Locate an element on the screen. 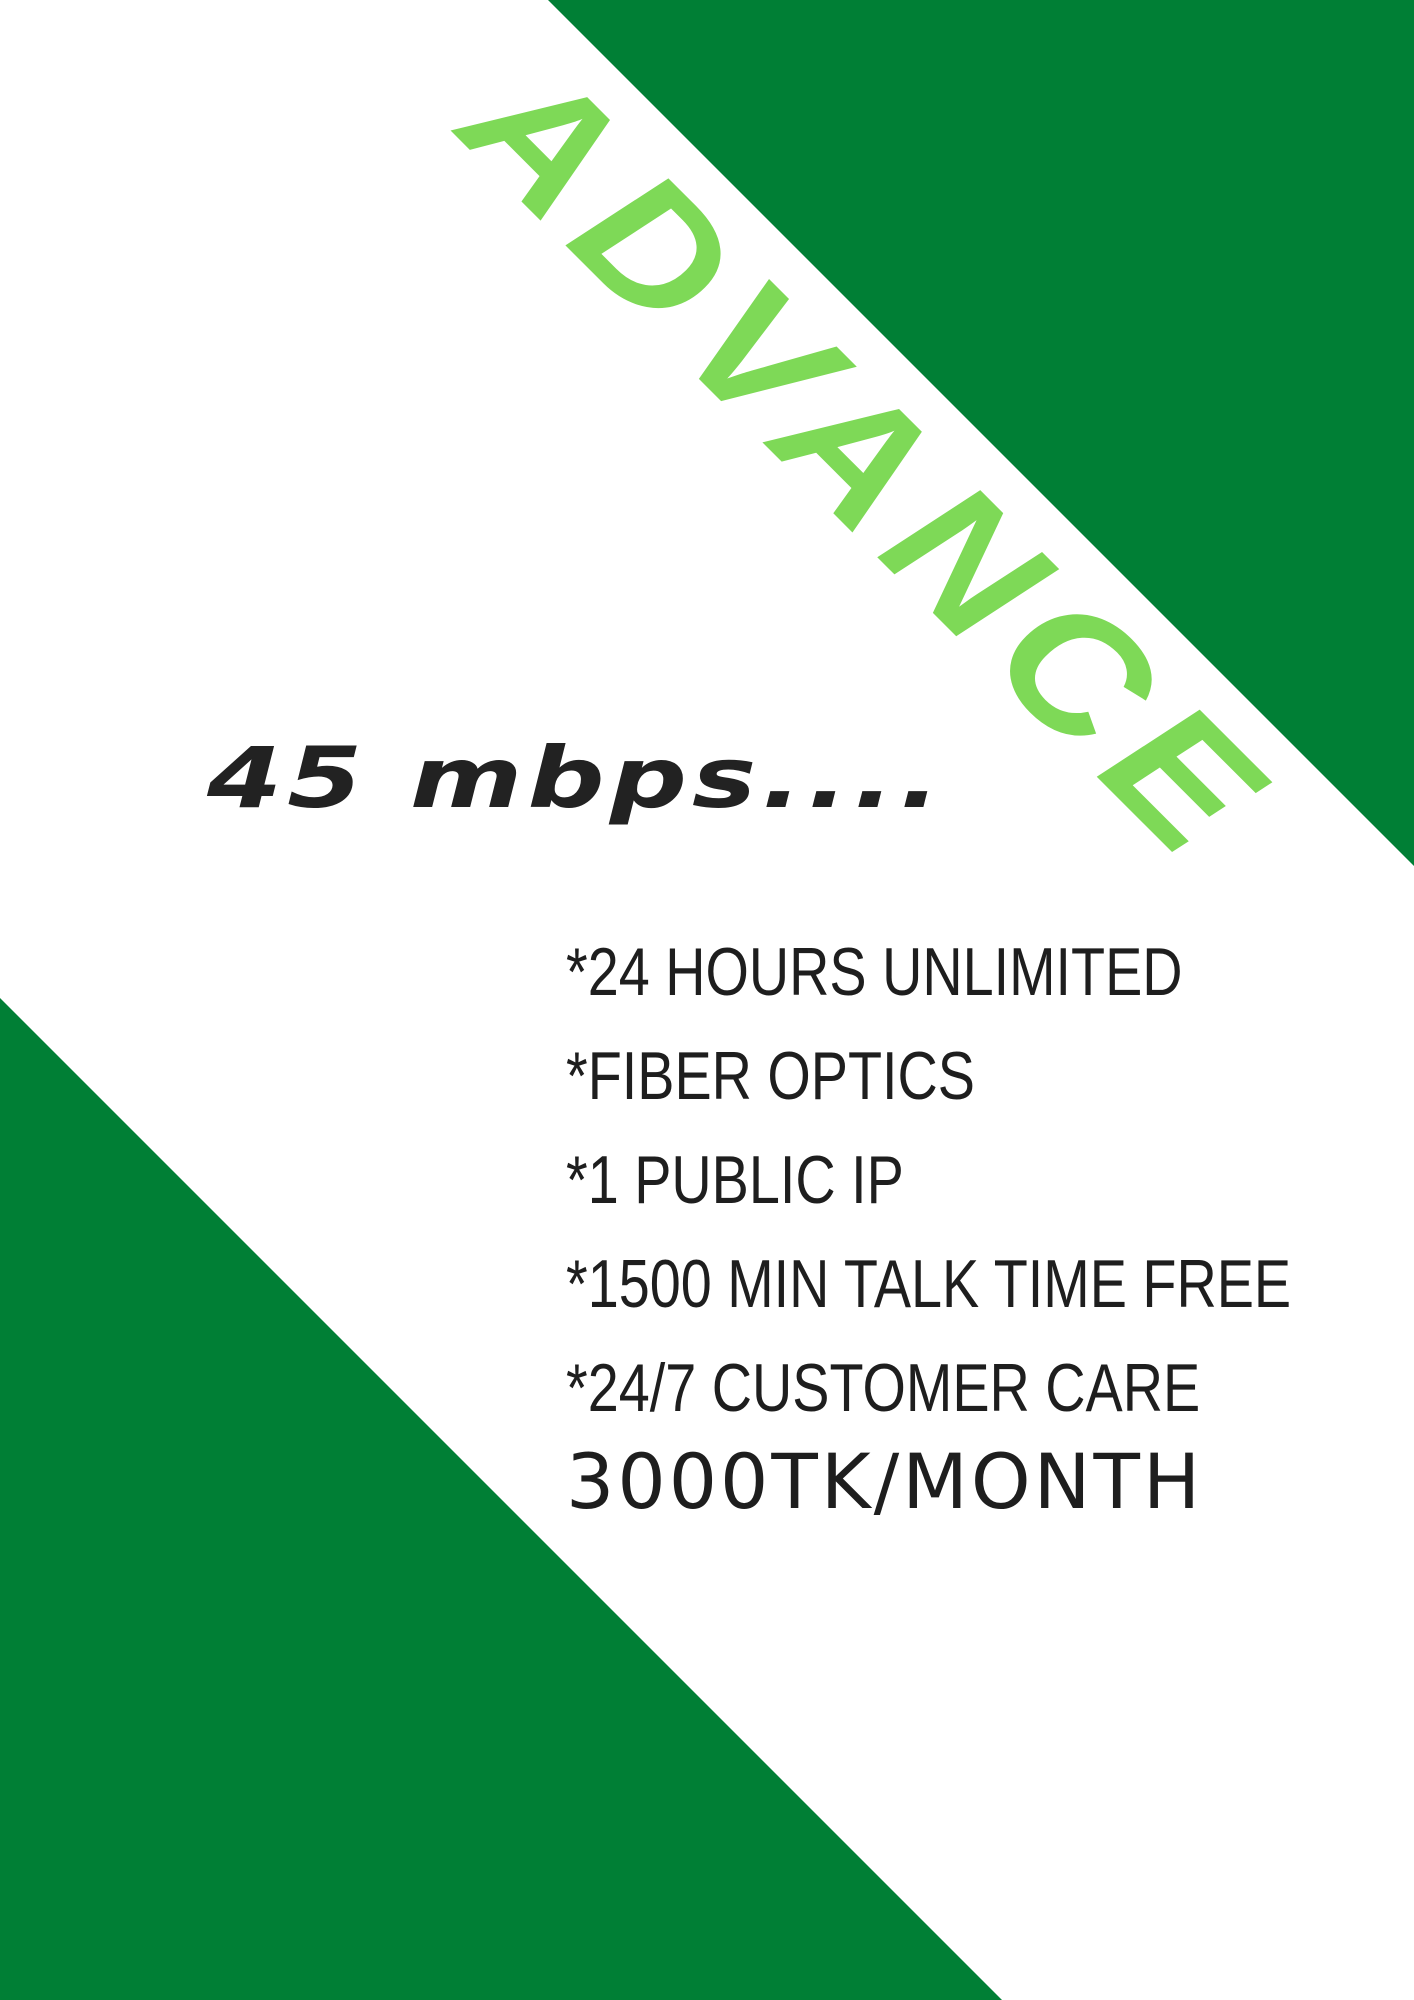 This screenshot has height=2000, width=1414. price-label: 3000TK/MONTH is located at coordinates (885, 1481).